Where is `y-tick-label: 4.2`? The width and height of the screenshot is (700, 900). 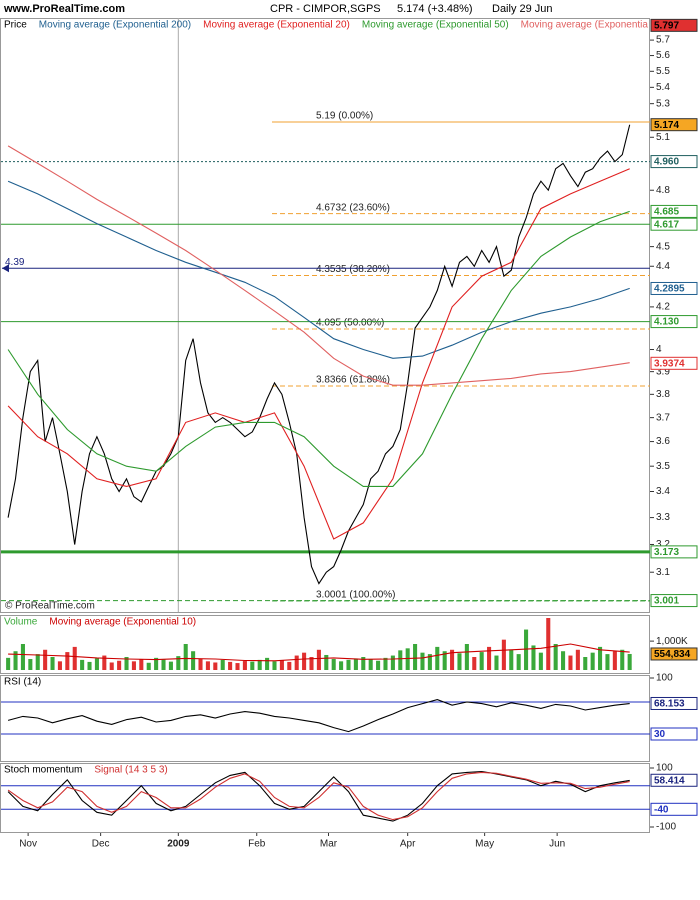 y-tick-label: 4.2 is located at coordinates (663, 307).